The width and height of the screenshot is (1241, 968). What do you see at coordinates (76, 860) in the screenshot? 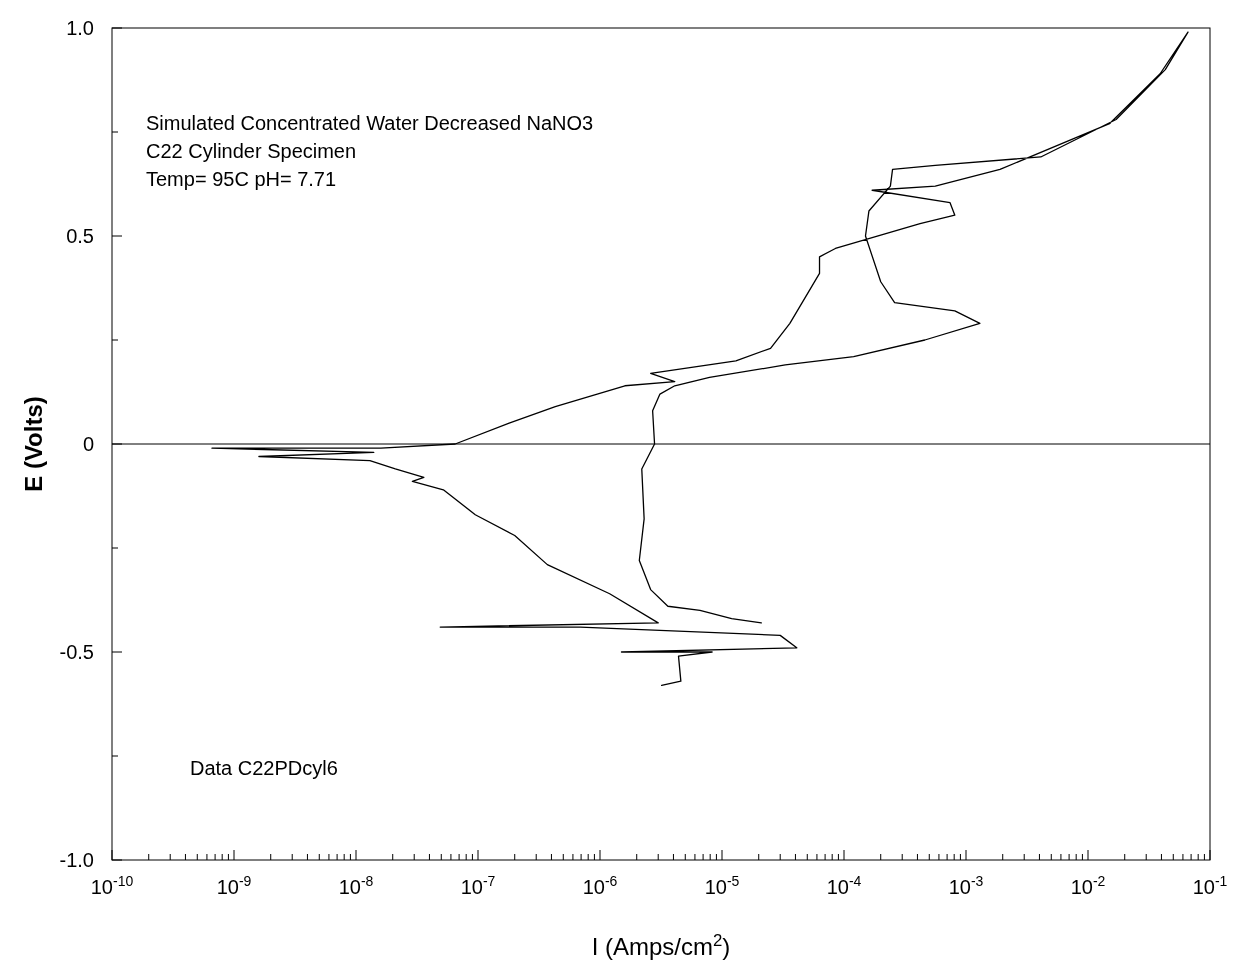
I see `y-tick-label: -1.0` at bounding box center [76, 860].